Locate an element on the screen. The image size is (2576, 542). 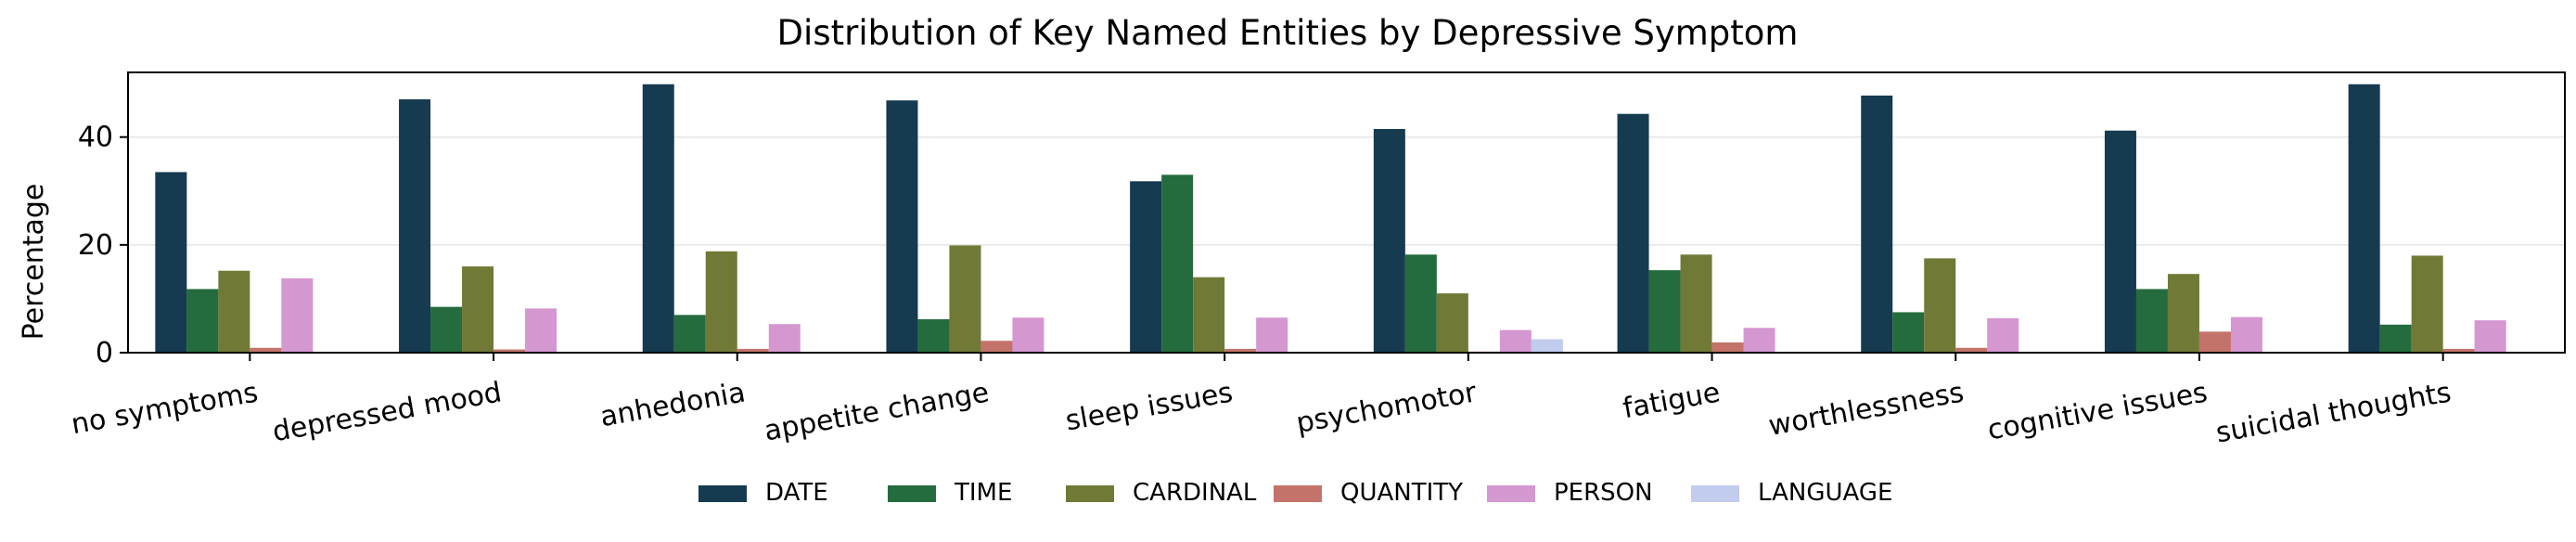
legend: DATE TIME CARDINAL QUANTITY PERSON LANGUAGE is located at coordinates (1295, 493).